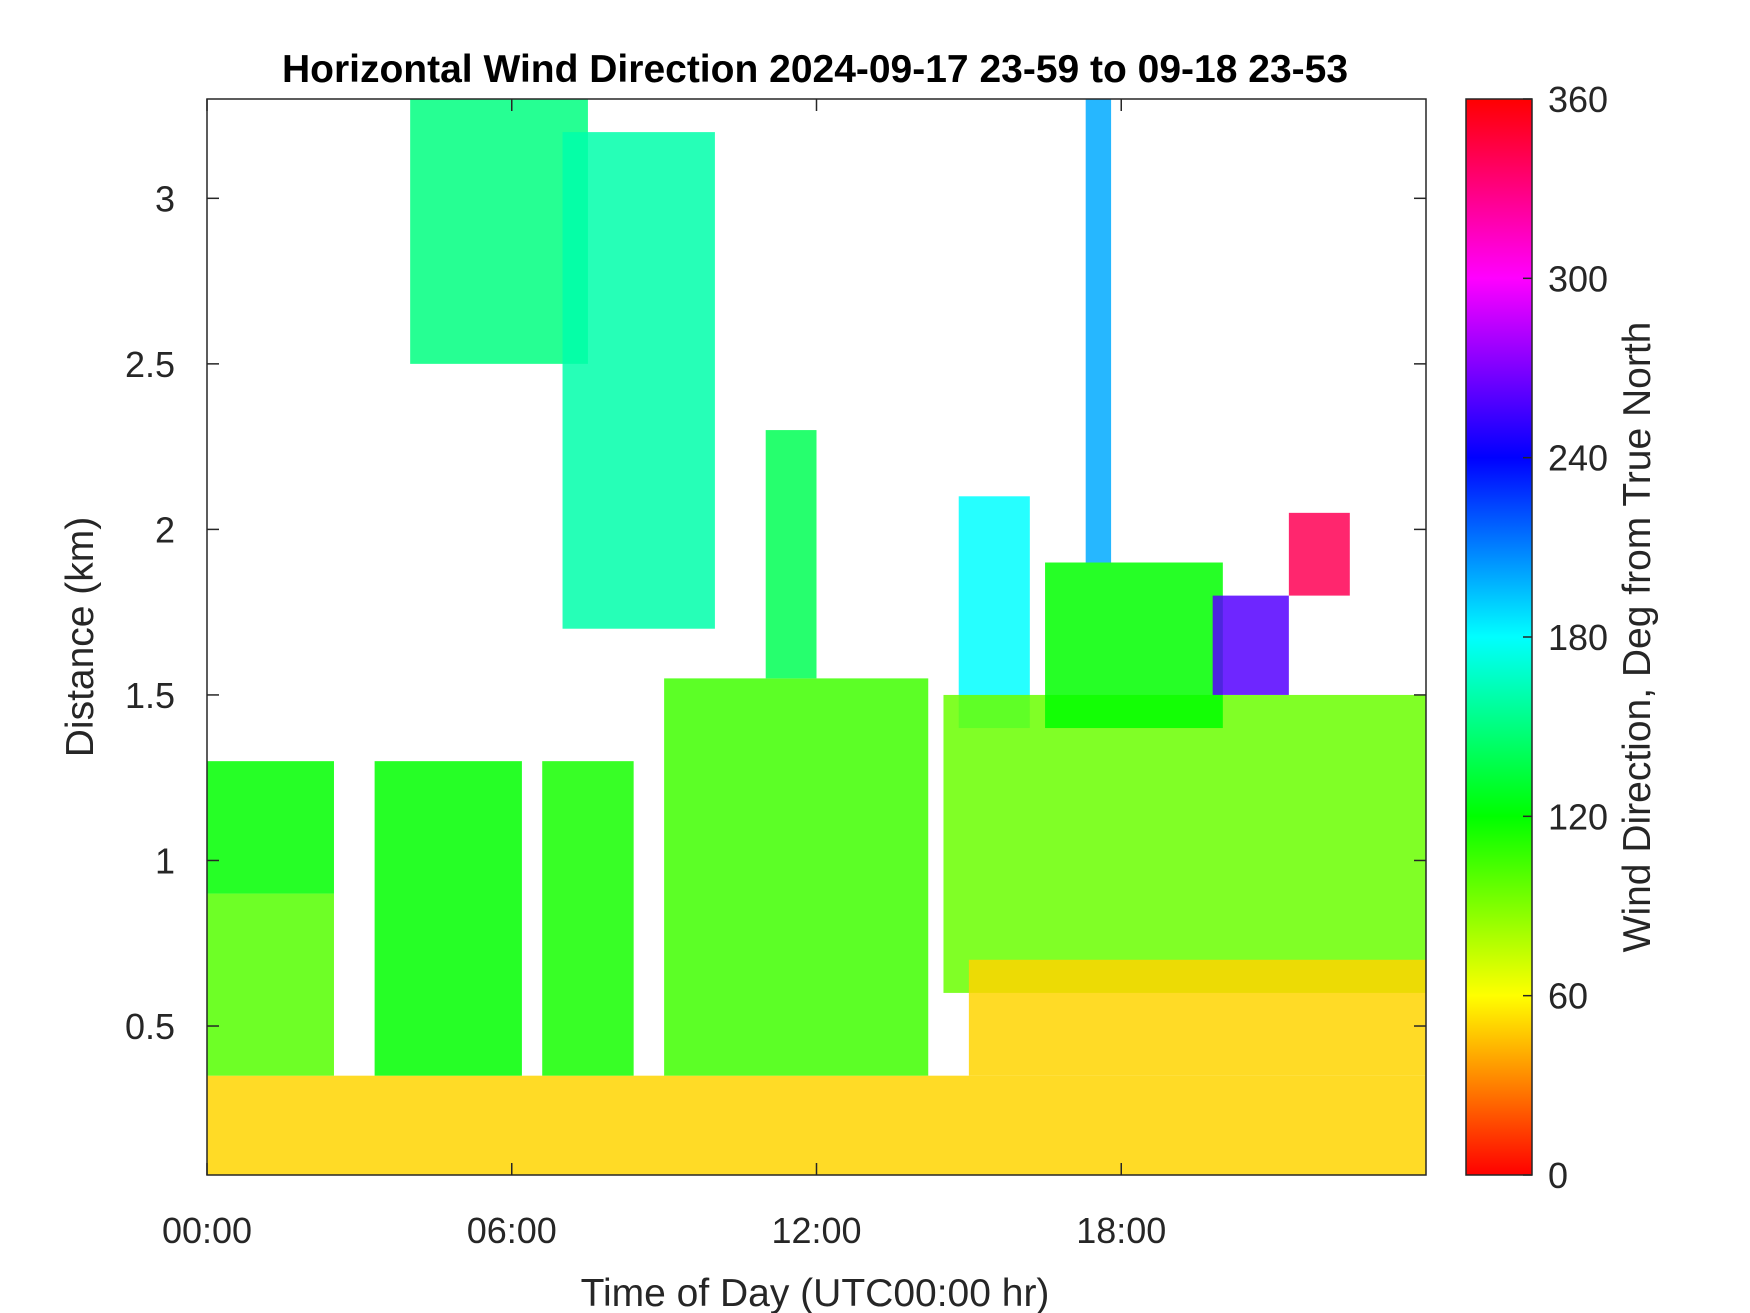 This screenshot has width=1750, height=1313. What do you see at coordinates (150, 1026) in the screenshot?
I see `y-tick-label: 0.5` at bounding box center [150, 1026].